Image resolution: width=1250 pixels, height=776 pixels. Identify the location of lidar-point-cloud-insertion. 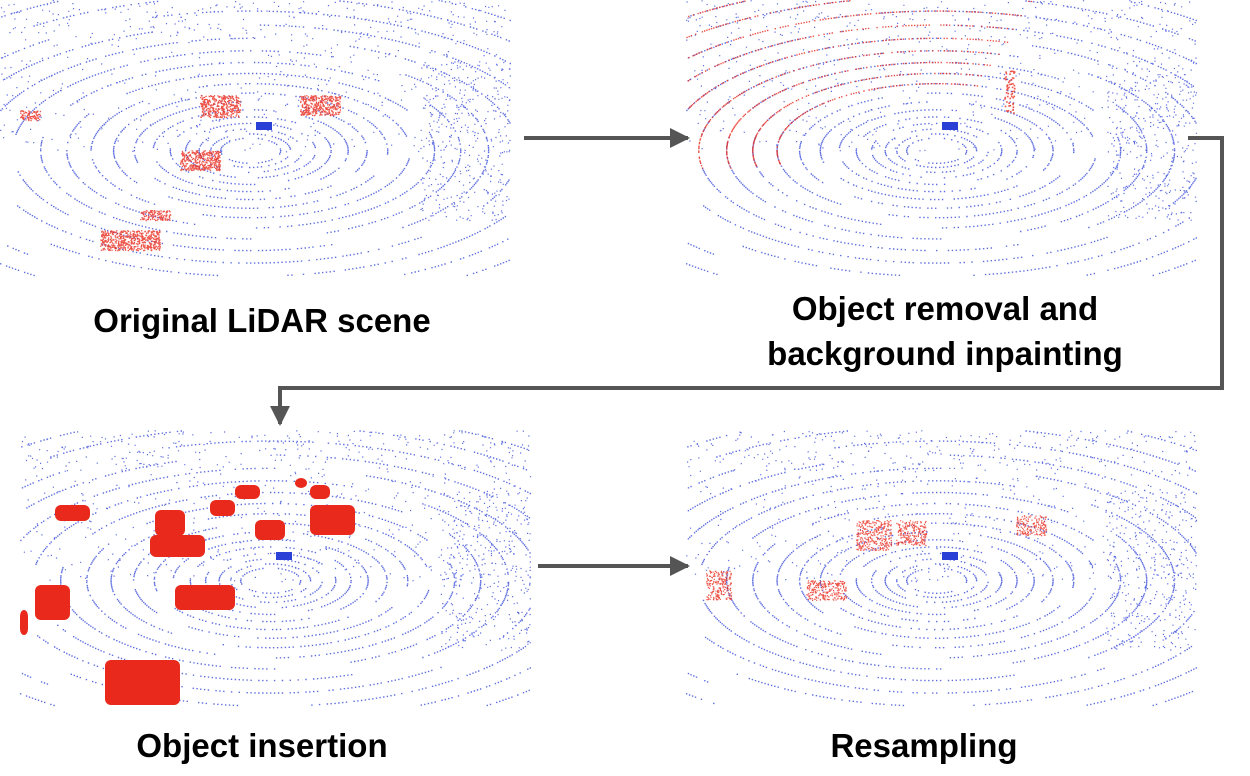
(276, 568).